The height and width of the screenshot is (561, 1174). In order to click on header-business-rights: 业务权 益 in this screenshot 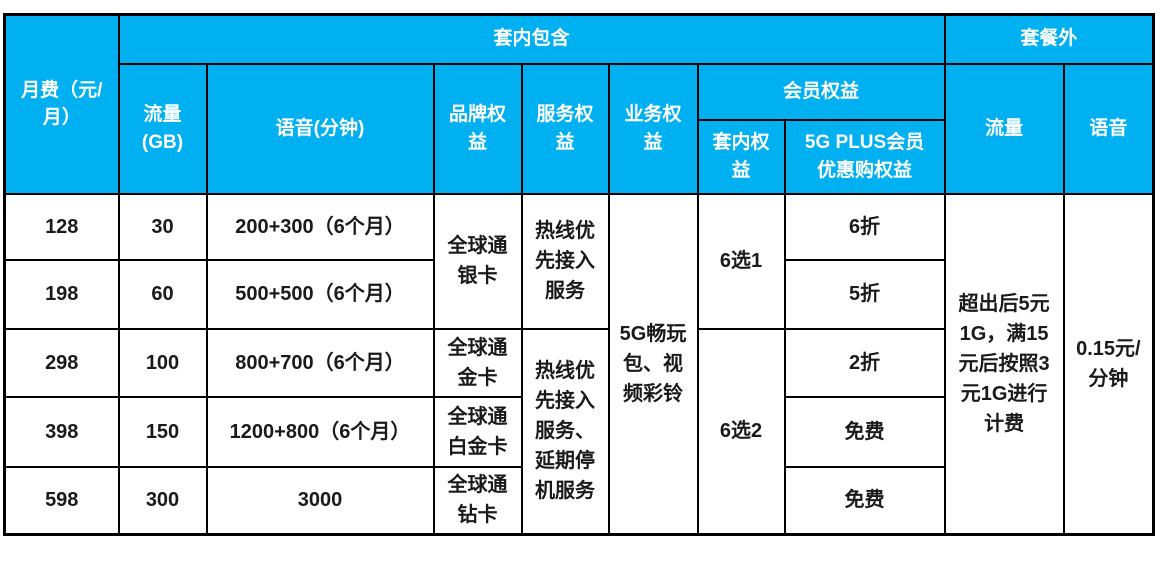, I will do `click(653, 128)`.